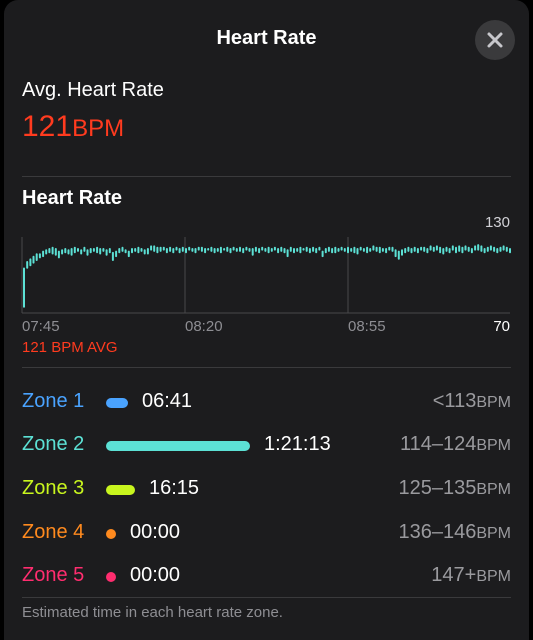 Image resolution: width=533 pixels, height=640 pixels. Describe the element at coordinates (471, 575) in the screenshot. I see `zone-range: 147+BPM` at that location.